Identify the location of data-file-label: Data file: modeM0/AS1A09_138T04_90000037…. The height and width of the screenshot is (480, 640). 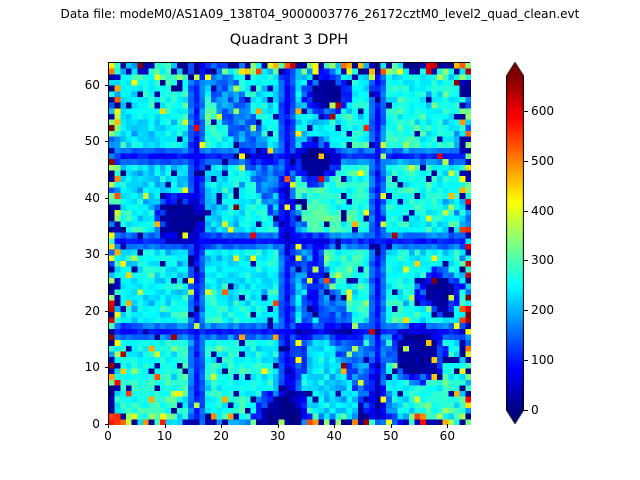
(320, 14).